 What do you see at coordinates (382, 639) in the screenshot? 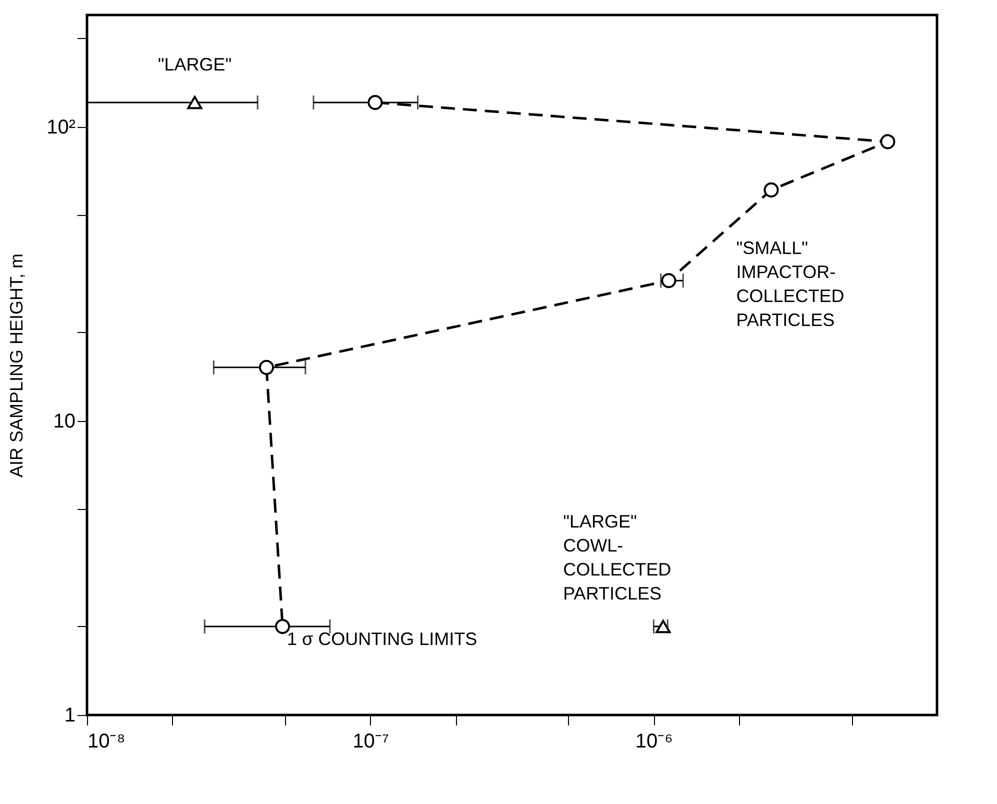
I see `annotation: 1 σ COUNTING LIMITS` at bounding box center [382, 639].